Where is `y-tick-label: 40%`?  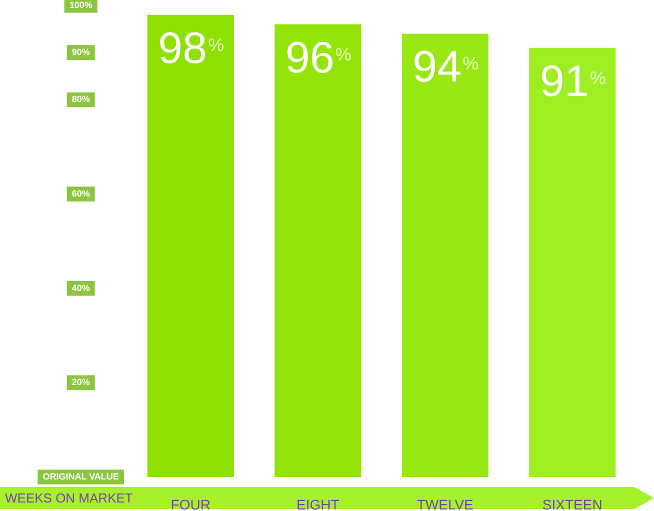
y-tick-label: 40% is located at coordinates (81, 287).